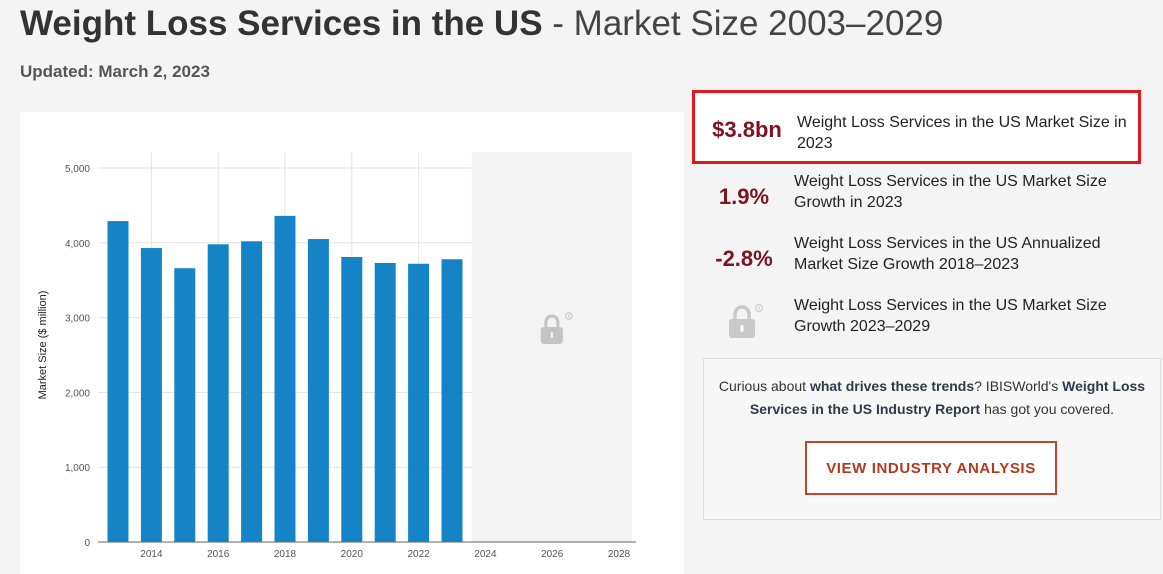  I want to click on stat-value: -2.8%, so click(744, 258).